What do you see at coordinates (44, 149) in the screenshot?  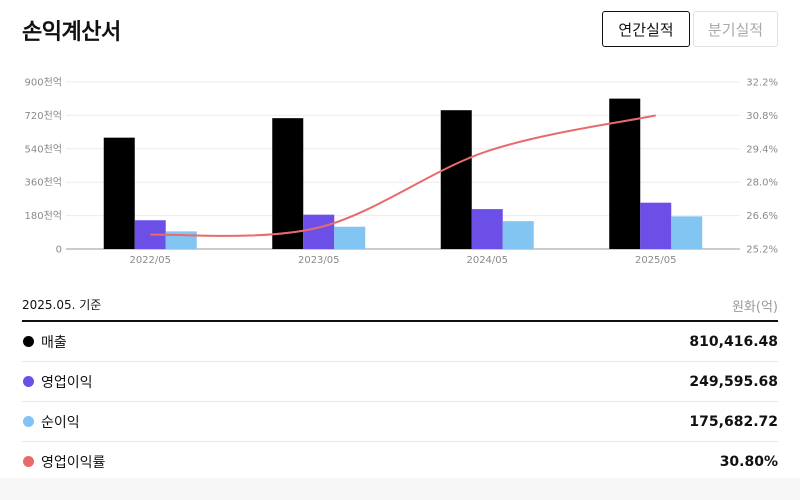 I see `left-tick-label: 540천억` at bounding box center [44, 149].